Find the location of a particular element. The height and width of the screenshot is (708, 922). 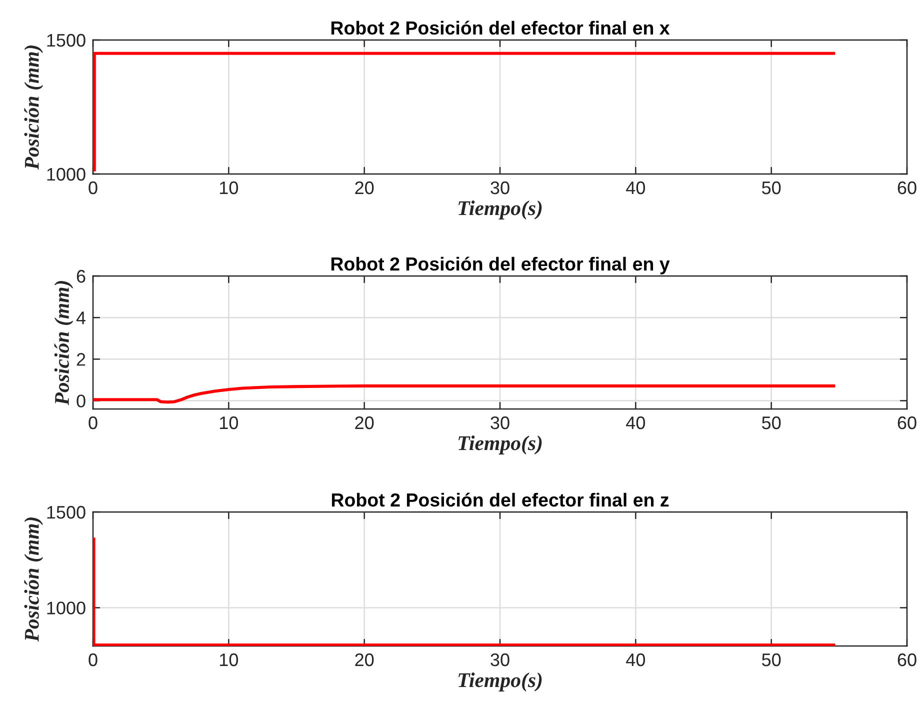

line-series is located at coordinates (465, 394).